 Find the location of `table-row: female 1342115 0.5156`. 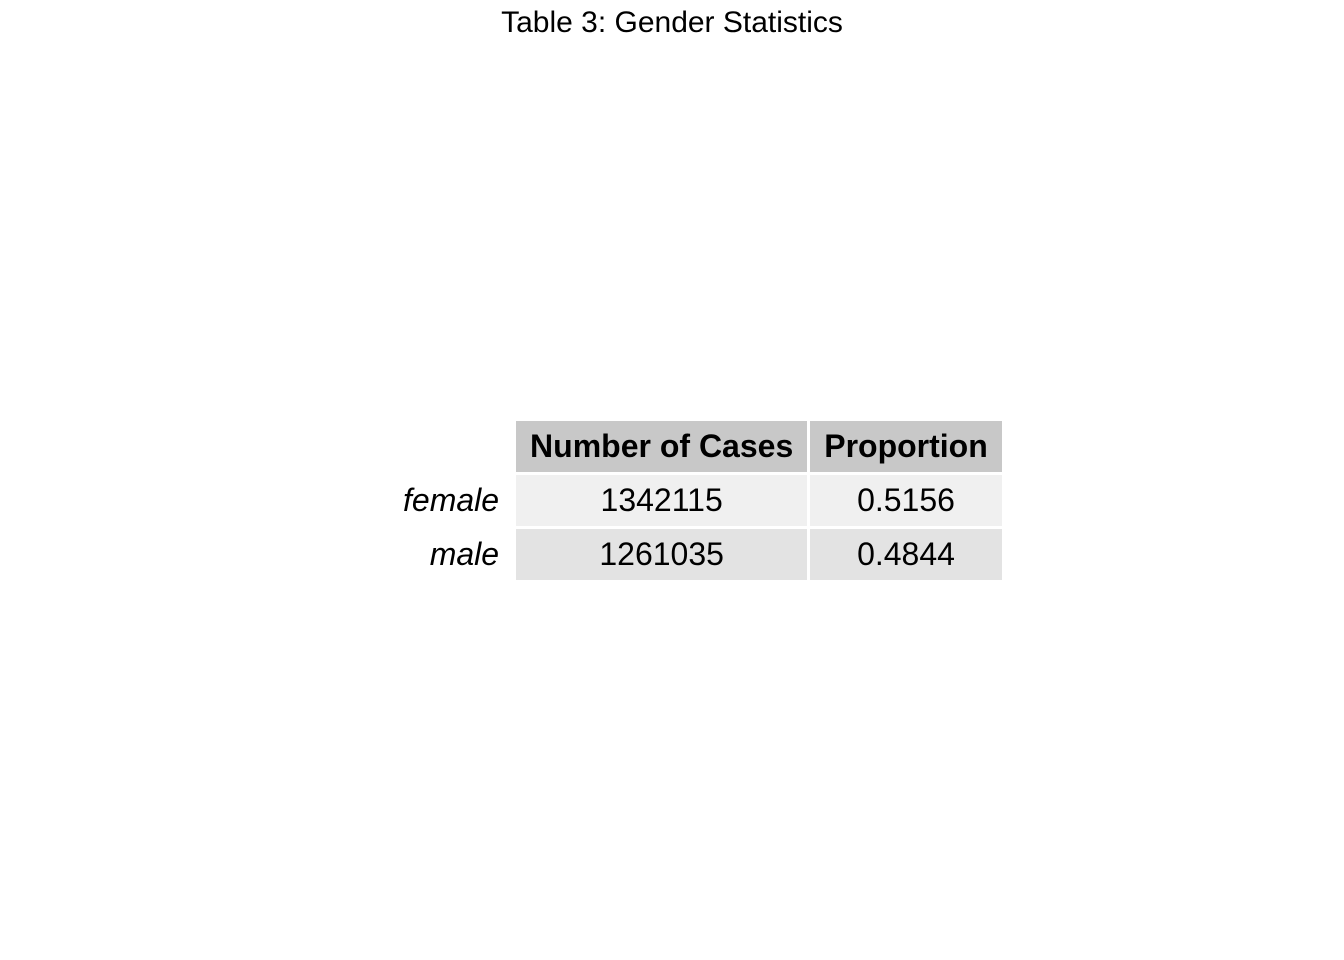

table-row: female 1342115 0.5156 is located at coordinates (695, 500).